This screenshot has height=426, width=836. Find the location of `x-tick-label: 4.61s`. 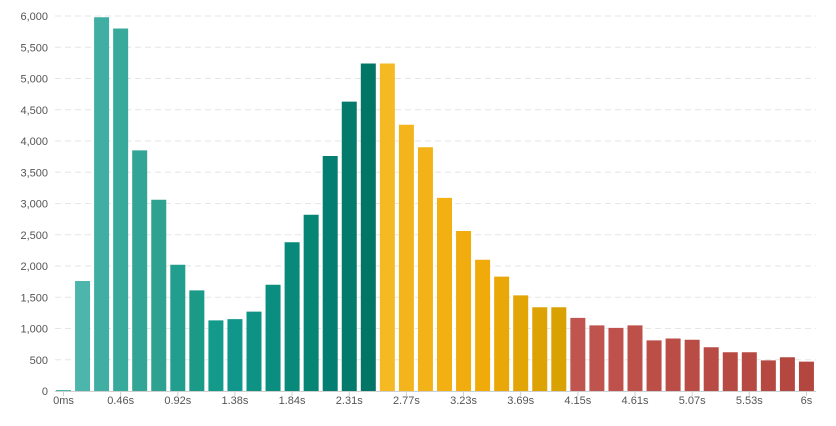

x-tick-label: 4.61s is located at coordinates (635, 401).